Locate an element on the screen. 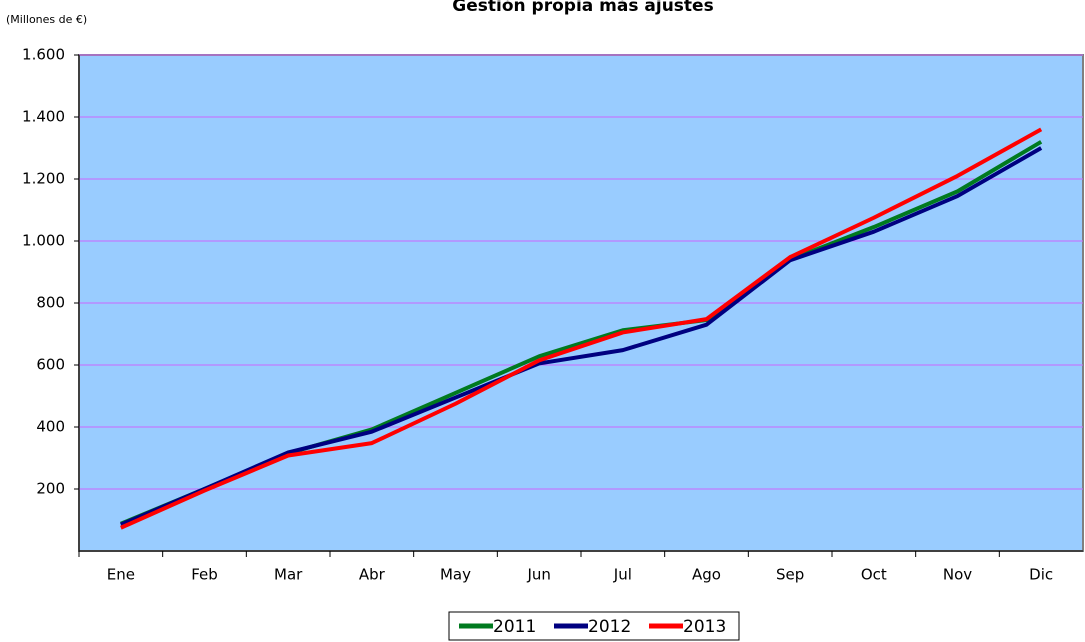  x-tick-label: Sep is located at coordinates (790, 575).